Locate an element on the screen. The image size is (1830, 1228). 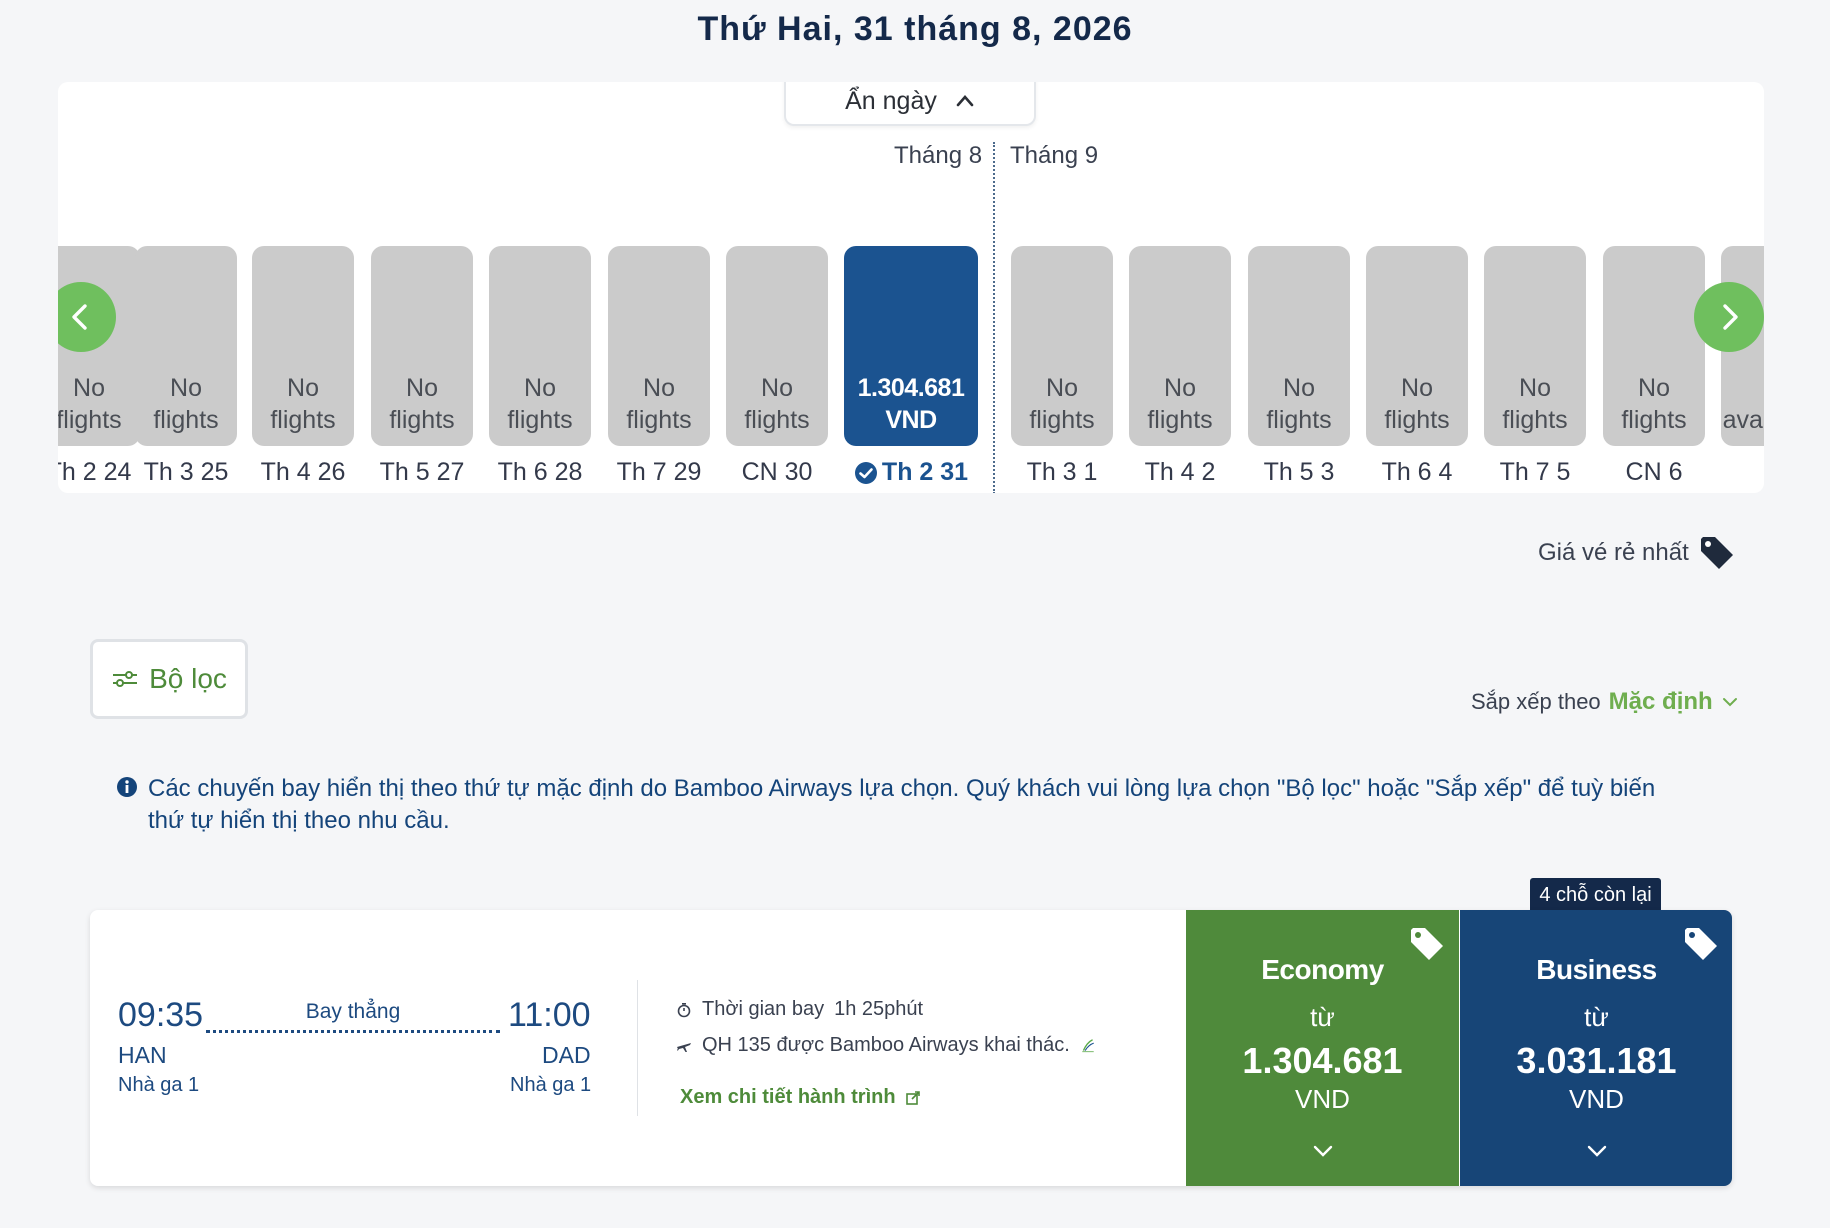
chevron-left-icon is located at coordinates (79, 317).